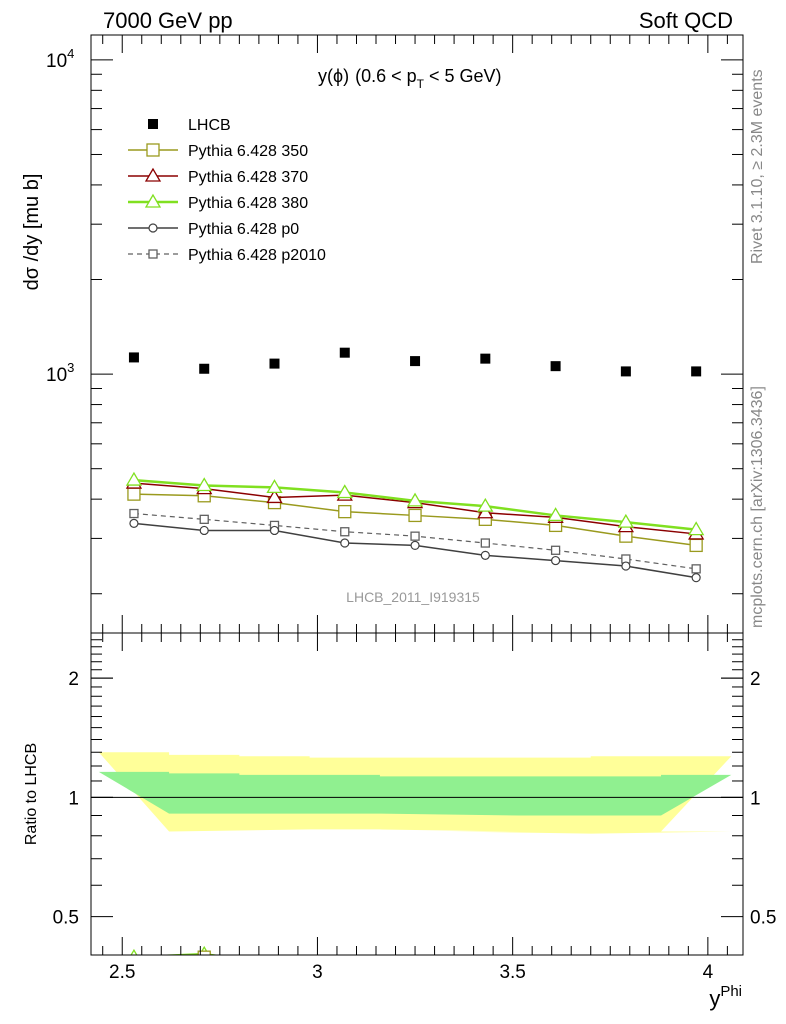 This screenshot has width=786, height=1024. Describe the element at coordinates (168, 20) in the screenshot. I see `header-left: 7000 GeV pp` at that location.